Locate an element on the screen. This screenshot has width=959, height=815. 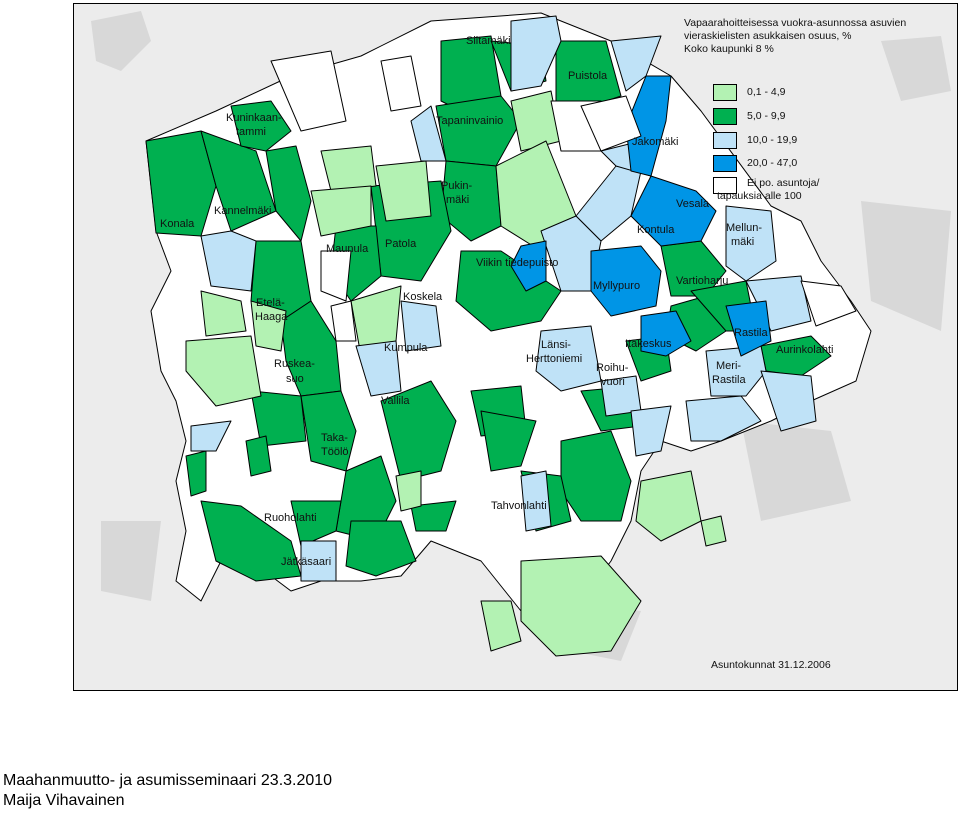
label-puistola: Puistola is located at coordinates (588, 76).